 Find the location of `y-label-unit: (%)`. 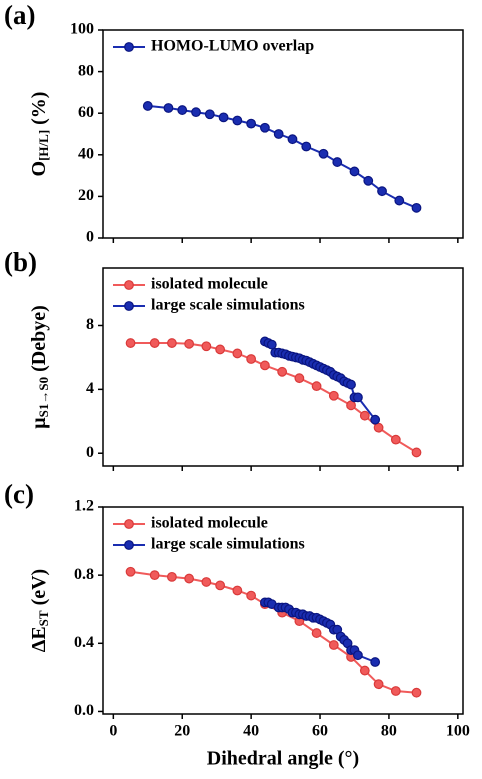

y-label-unit: (%) is located at coordinates (39, 108).